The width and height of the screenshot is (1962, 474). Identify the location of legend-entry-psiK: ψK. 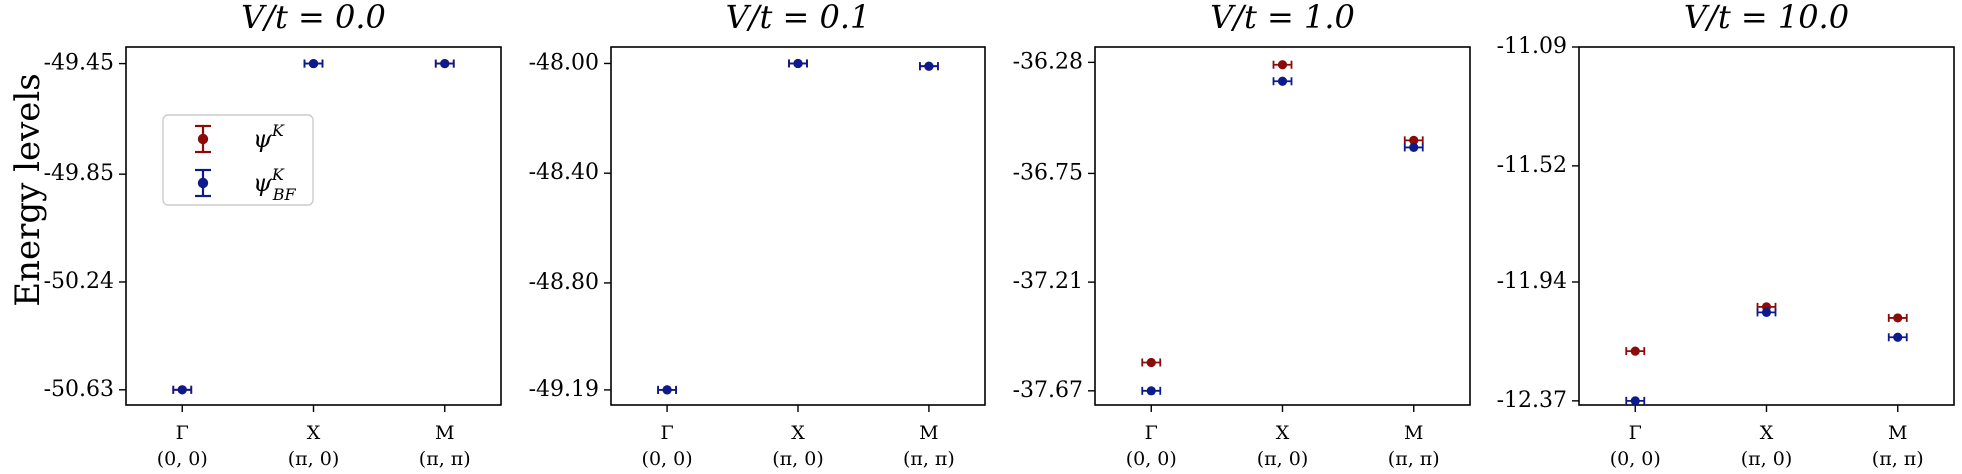
(240, 137).